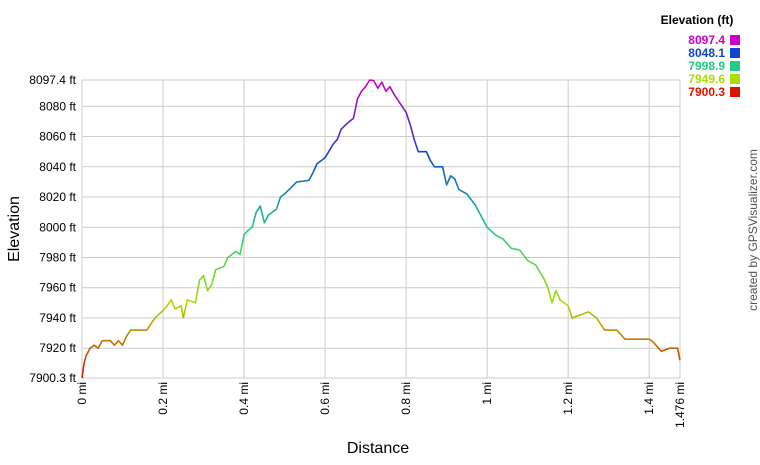 Image resolution: width=760 pixels, height=465 pixels. I want to click on credit: created by GPSVisualizer.com, so click(753, 230).